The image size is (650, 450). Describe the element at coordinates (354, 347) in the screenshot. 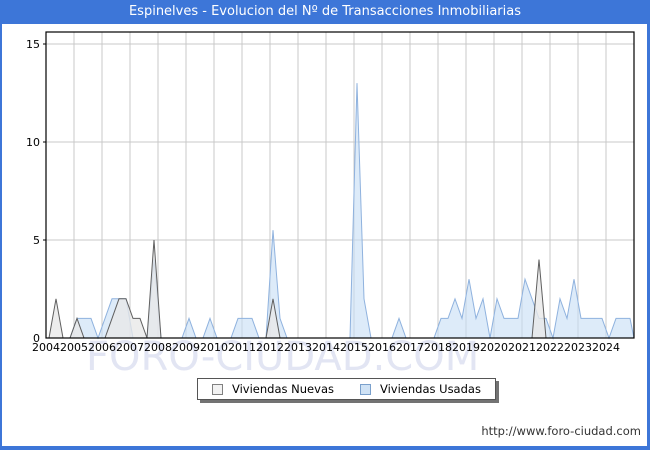

I see `x-axis-year-label: 2015` at that location.